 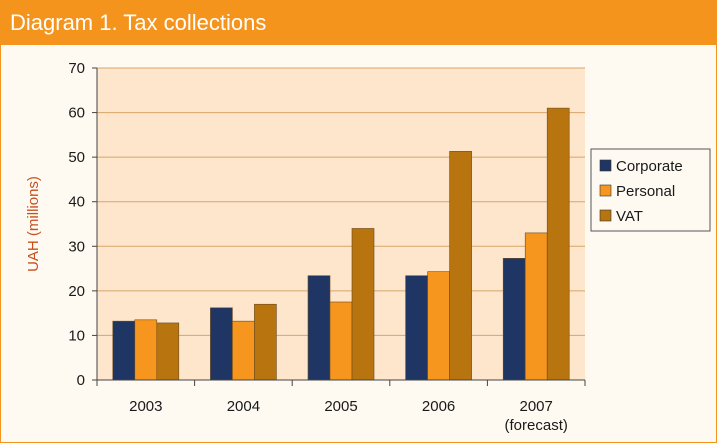 I want to click on y-tick-label: 40, so click(x=76, y=202).